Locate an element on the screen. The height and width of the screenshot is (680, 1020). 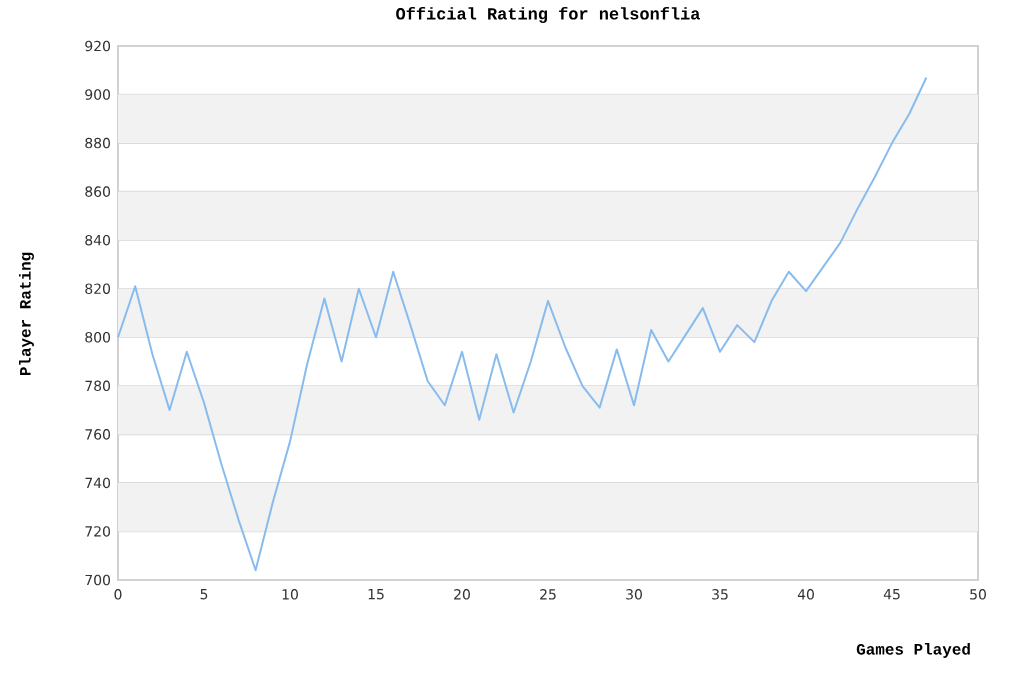
chart-title: Official Rating for nelsonflia is located at coordinates (548, 14).